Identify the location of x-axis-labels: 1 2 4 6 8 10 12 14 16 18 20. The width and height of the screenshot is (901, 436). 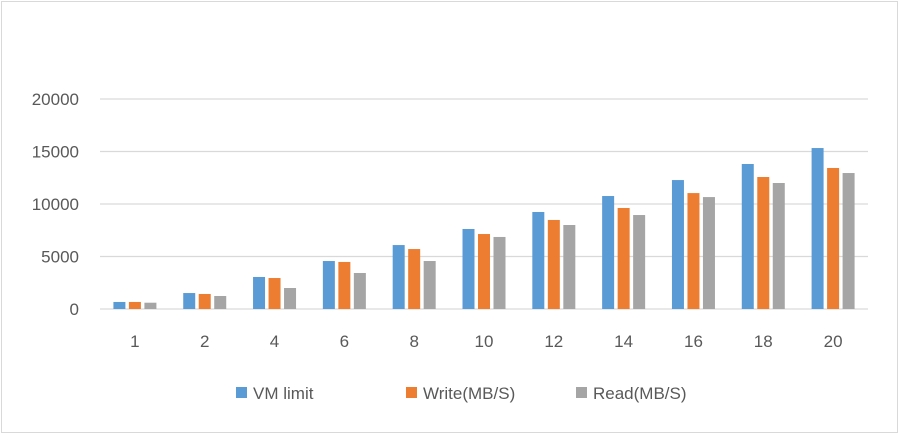
(486, 341).